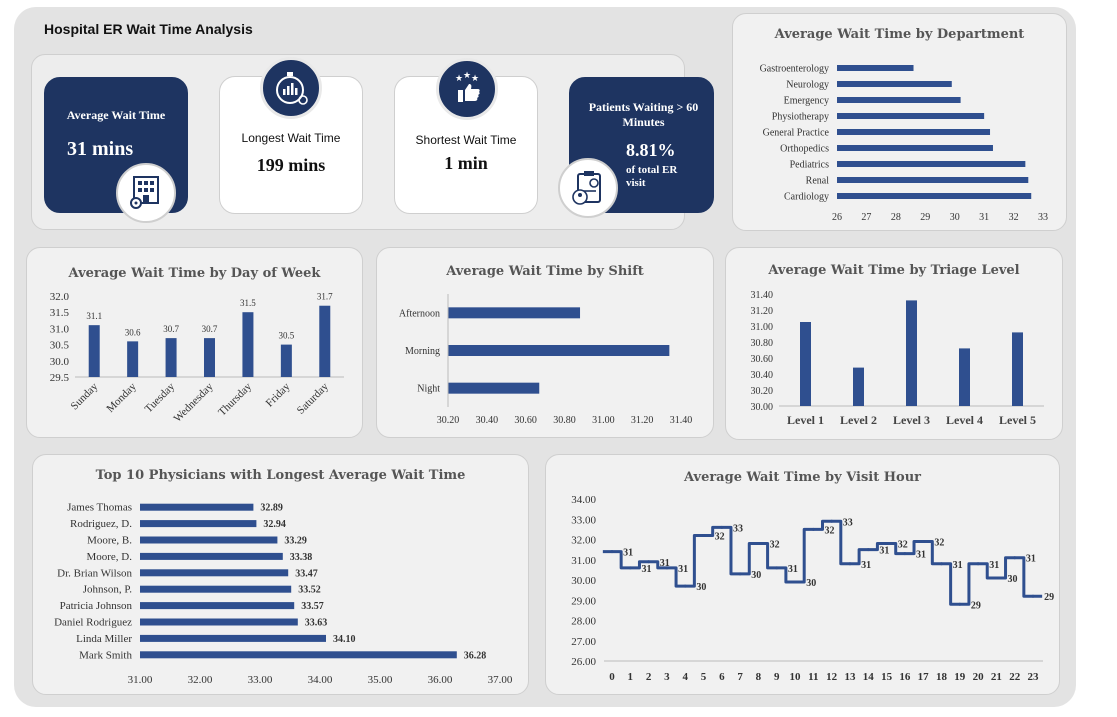 The height and width of the screenshot is (717, 1117). Describe the element at coordinates (133, 332) in the screenshot. I see `data-label-dayofweek-1: 30.6` at that location.